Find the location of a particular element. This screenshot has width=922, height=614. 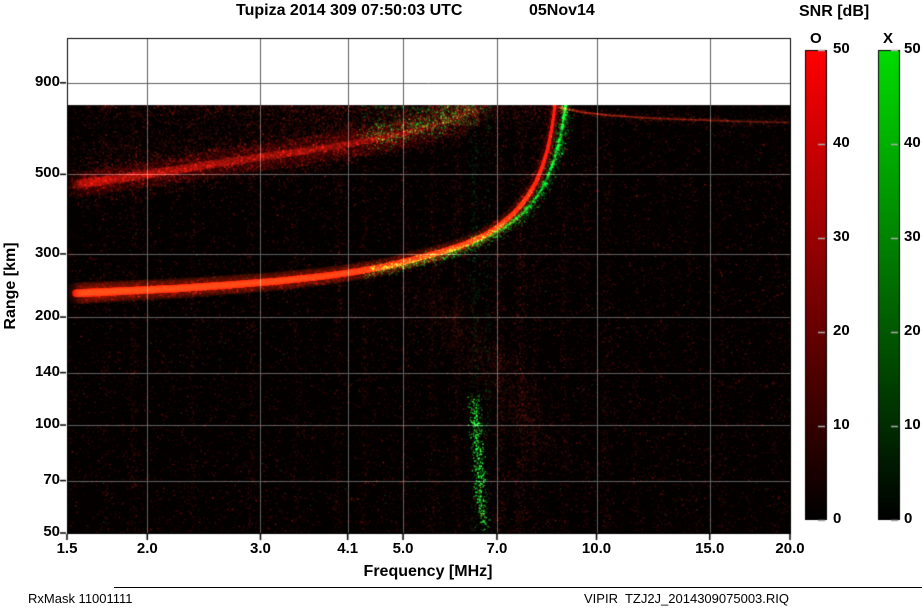

y-axis-tick-label: 70 is located at coordinates (51, 479).